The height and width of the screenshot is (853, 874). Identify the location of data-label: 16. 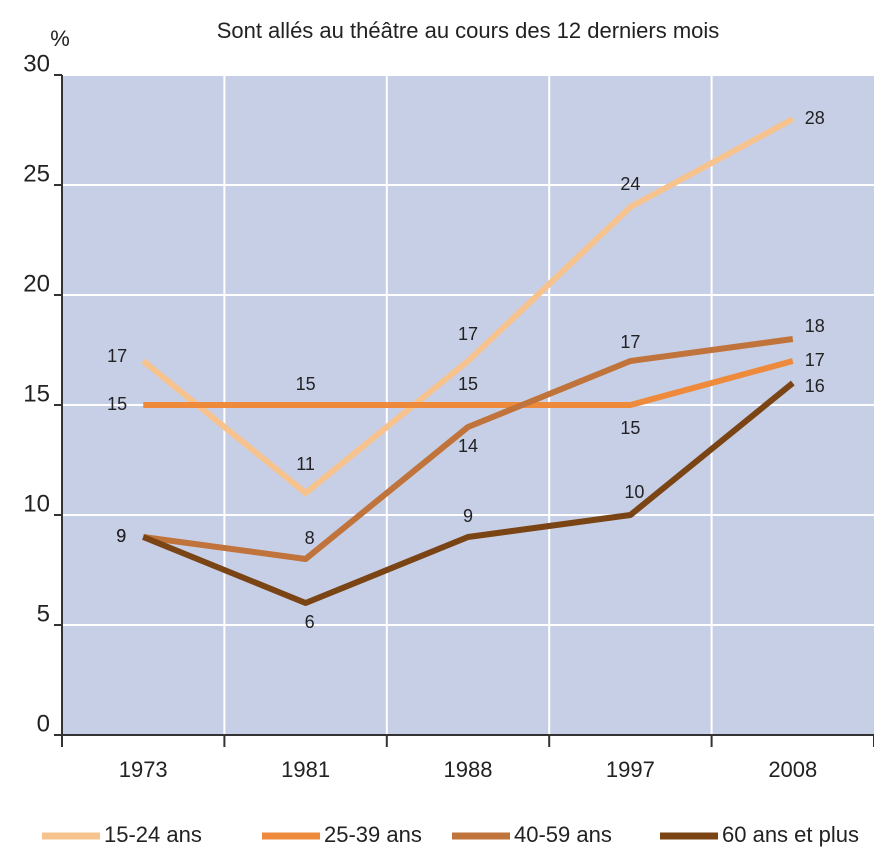
(815, 386).